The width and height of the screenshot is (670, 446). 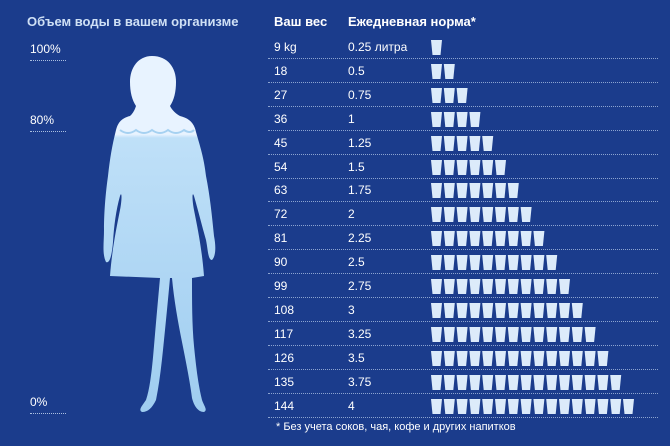 I want to click on table-row: 36 1, so click(x=463, y=119).